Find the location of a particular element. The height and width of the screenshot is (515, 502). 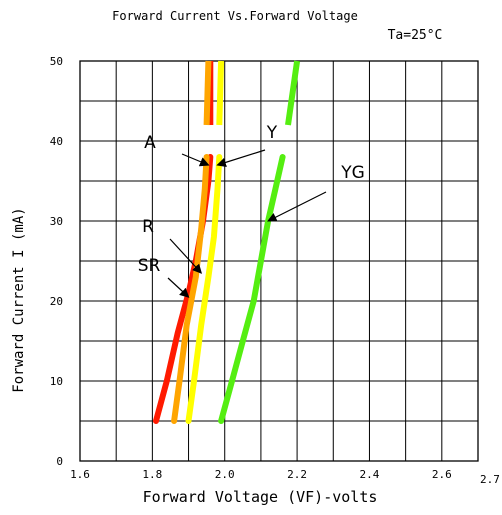

annotation-label-a: A is located at coordinates (150, 143).